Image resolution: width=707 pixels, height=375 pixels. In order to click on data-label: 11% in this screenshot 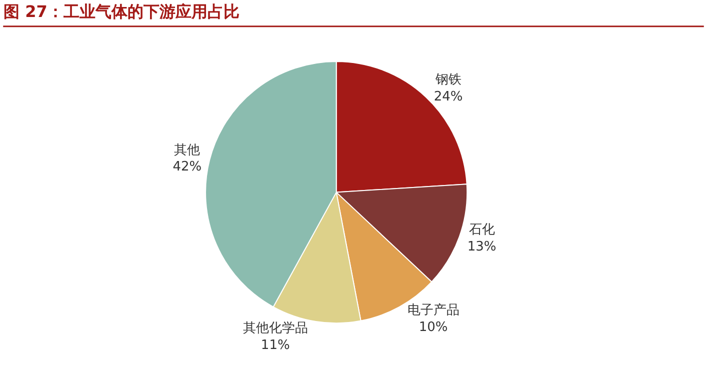, I will do `click(275, 345)`.